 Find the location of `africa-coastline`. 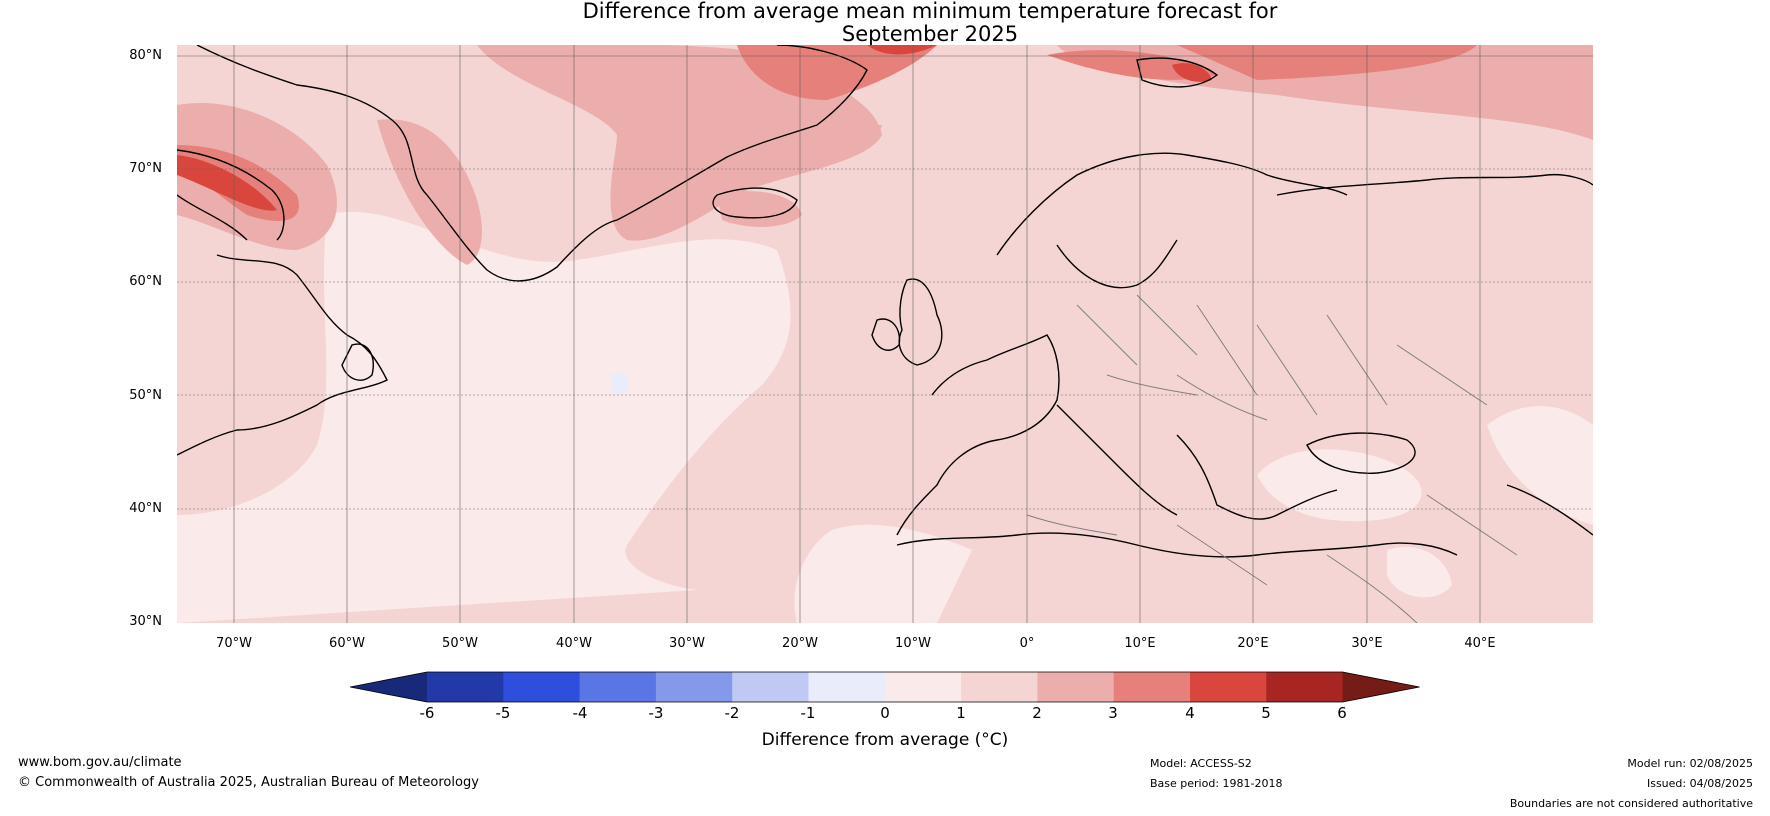

africa-coastline is located at coordinates (1244, 521).